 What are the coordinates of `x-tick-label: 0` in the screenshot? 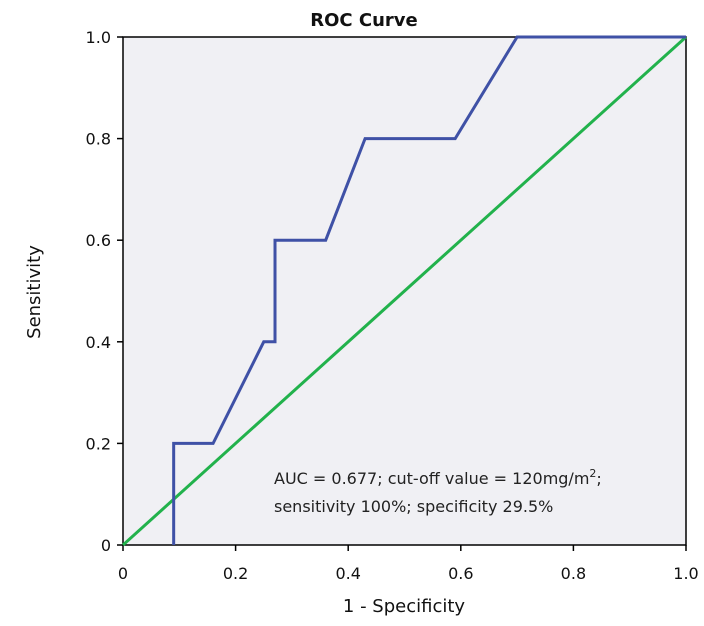 It's located at (123, 573).